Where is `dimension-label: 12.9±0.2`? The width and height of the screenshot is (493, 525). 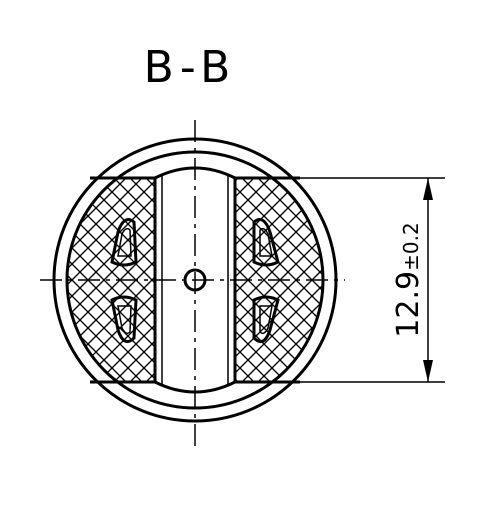 dimension-label: 12.9±0.2 is located at coordinates (408, 279).